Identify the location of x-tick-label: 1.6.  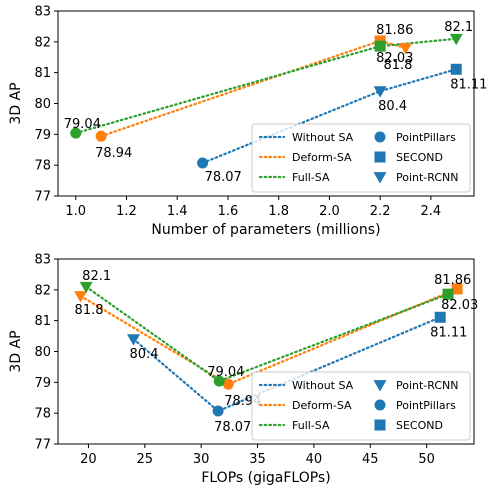
(228, 211).